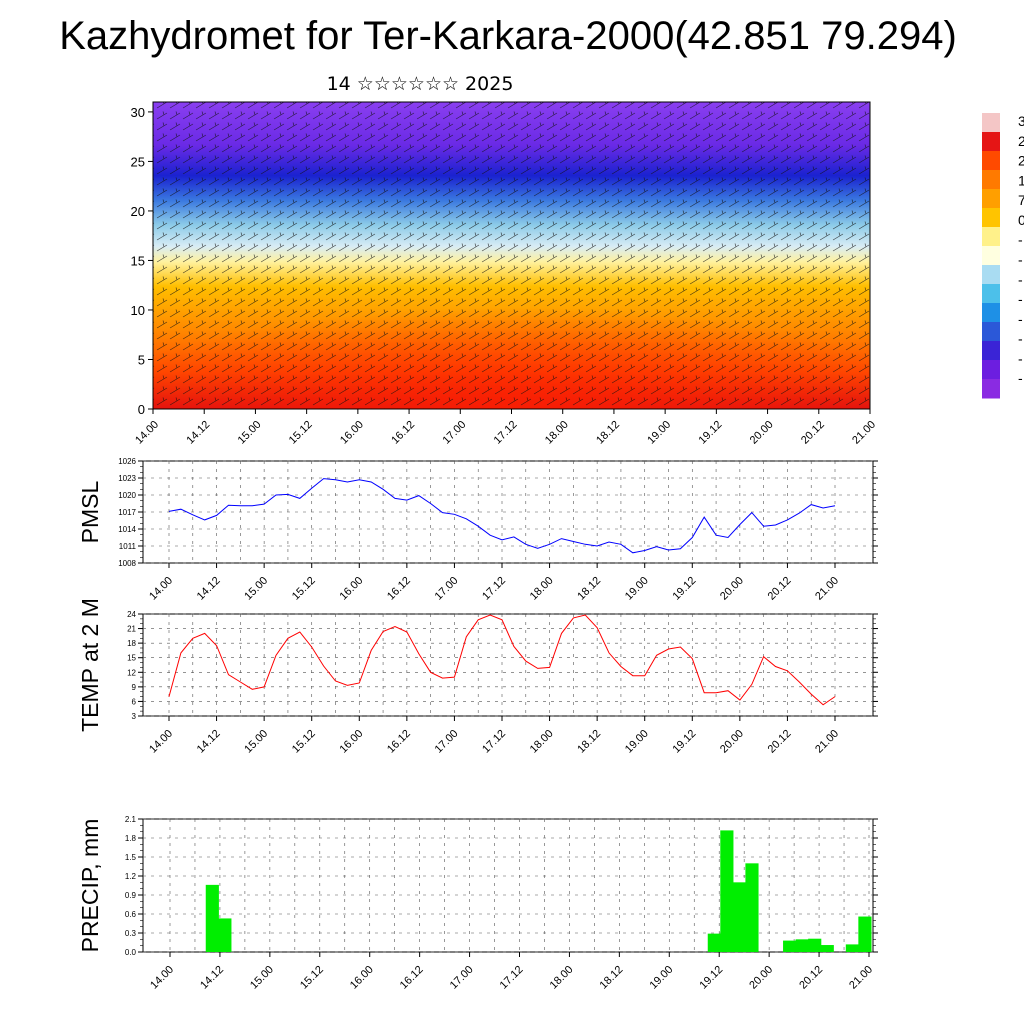 The width and height of the screenshot is (1024, 1024). What do you see at coordinates (90, 665) in the screenshot?
I see `y-axis-label: TEMP at 2 M` at bounding box center [90, 665].